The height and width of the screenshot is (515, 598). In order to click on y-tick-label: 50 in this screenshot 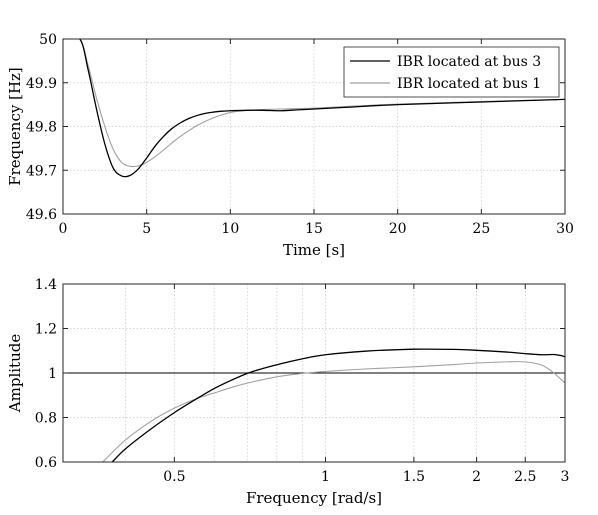, I will do `click(48, 40)`.